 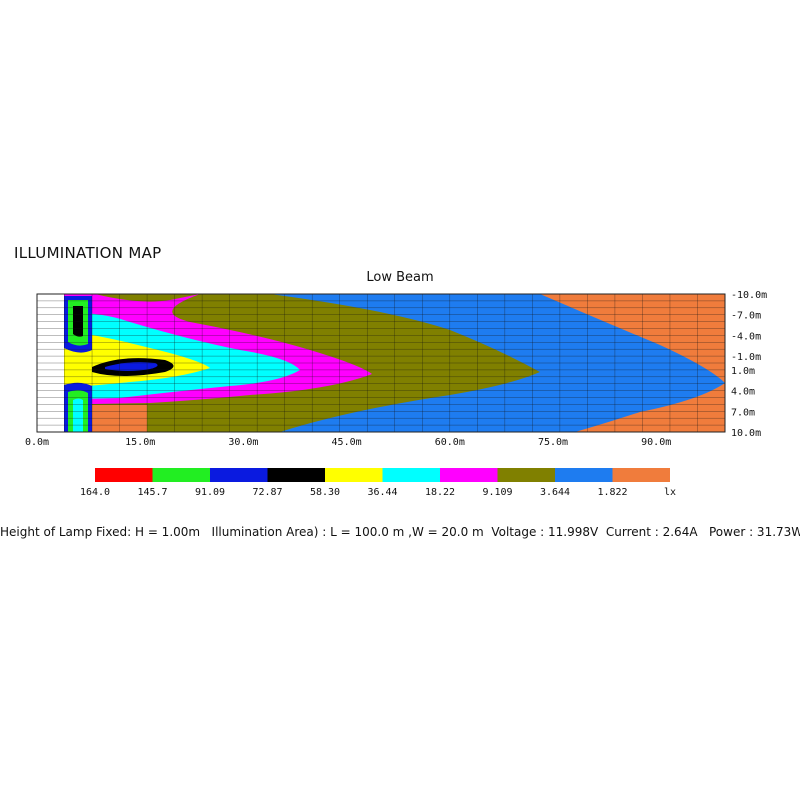 I want to click on y-tick-label: 7.0m, so click(x=743, y=412).